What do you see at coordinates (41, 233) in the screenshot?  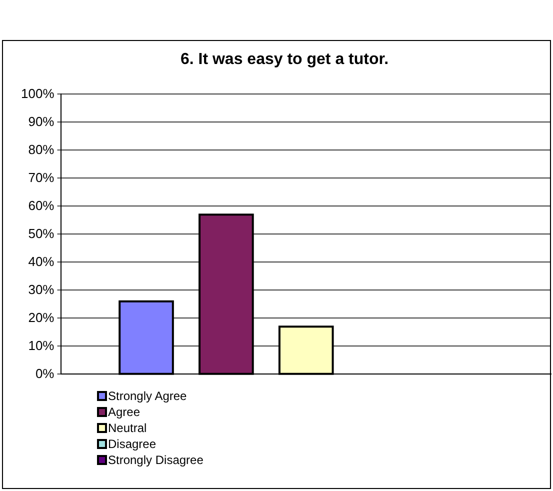 I see `y-tick-label: 50%` at bounding box center [41, 233].